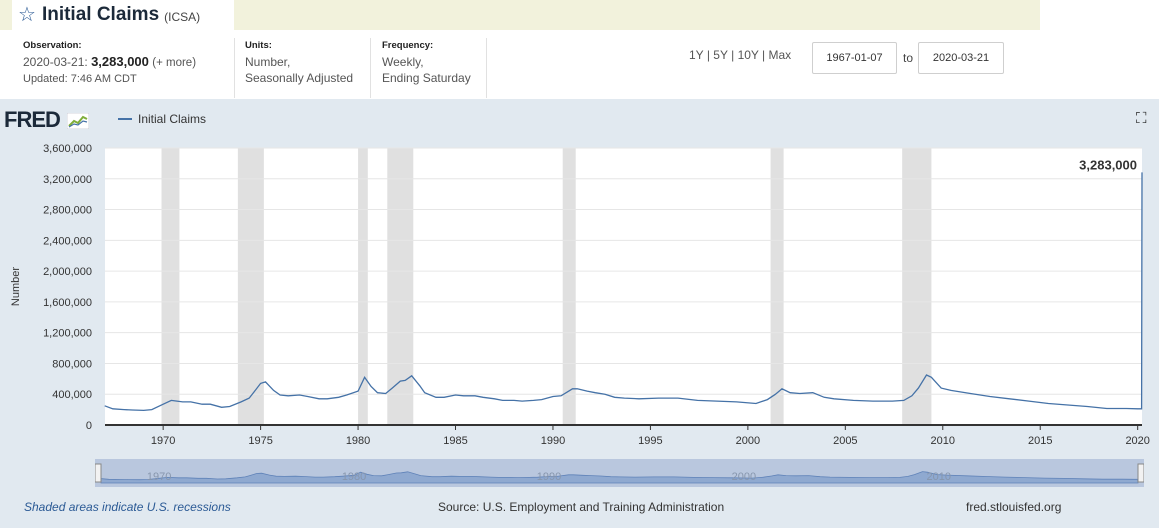 This screenshot has height=528, width=1159. What do you see at coordinates (258, 45) in the screenshot?
I see `units-label: Units:` at bounding box center [258, 45].